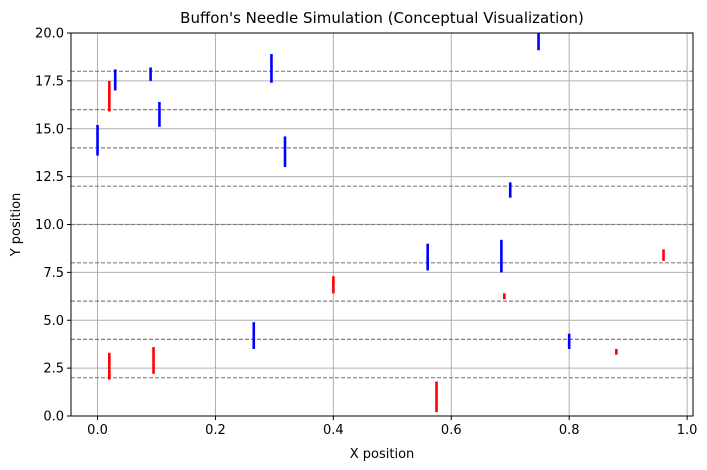 The image size is (707, 470). What do you see at coordinates (382, 454) in the screenshot?
I see `x-axis-title: X position` at bounding box center [382, 454].